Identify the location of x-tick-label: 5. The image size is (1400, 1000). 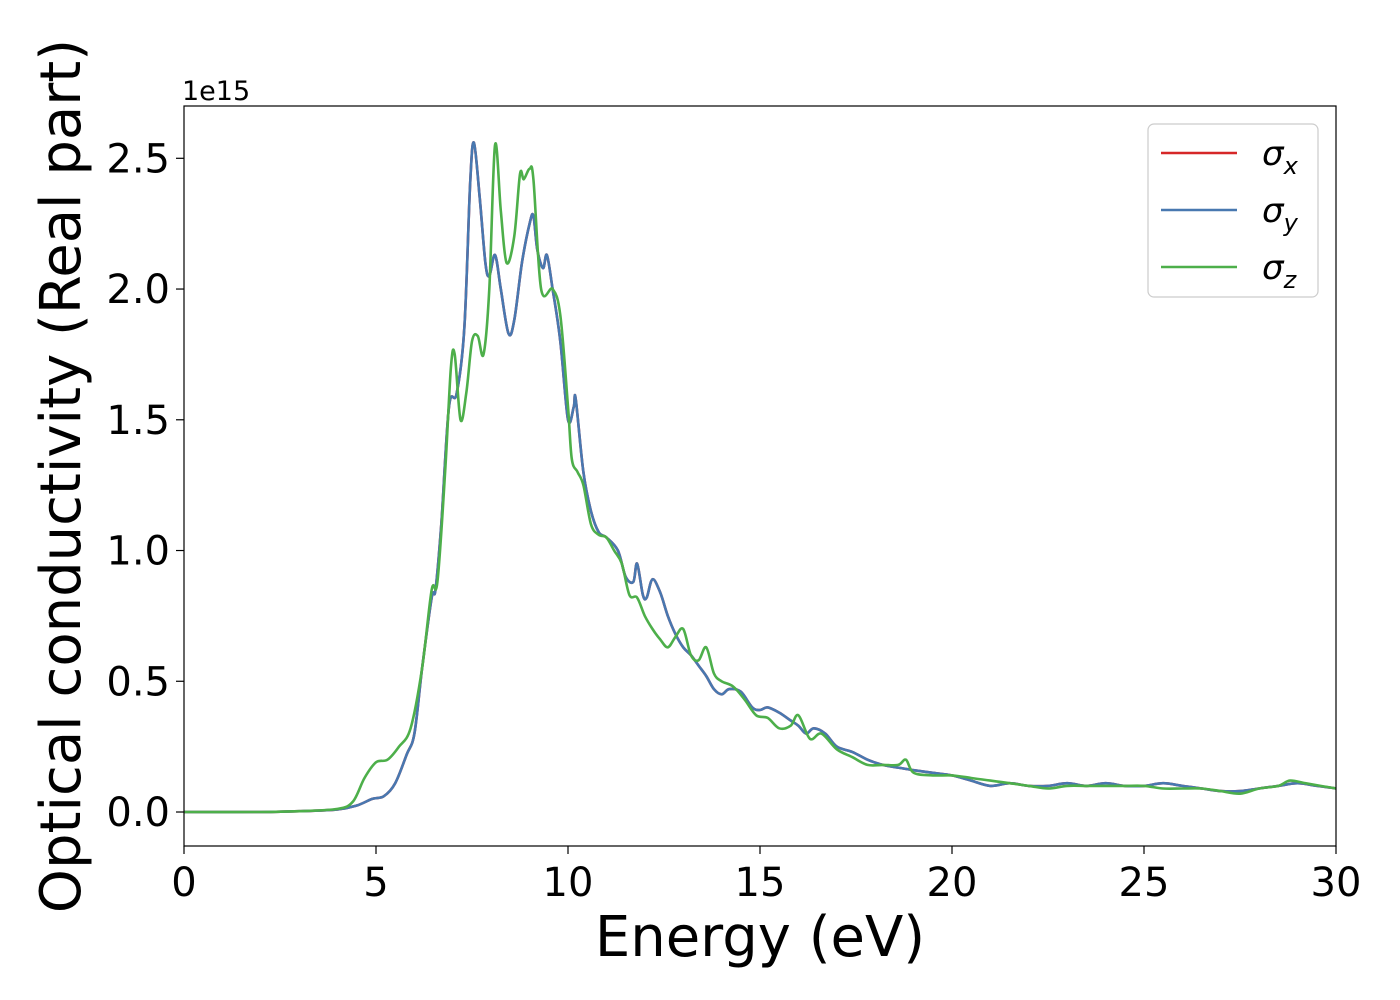
(375, 883).